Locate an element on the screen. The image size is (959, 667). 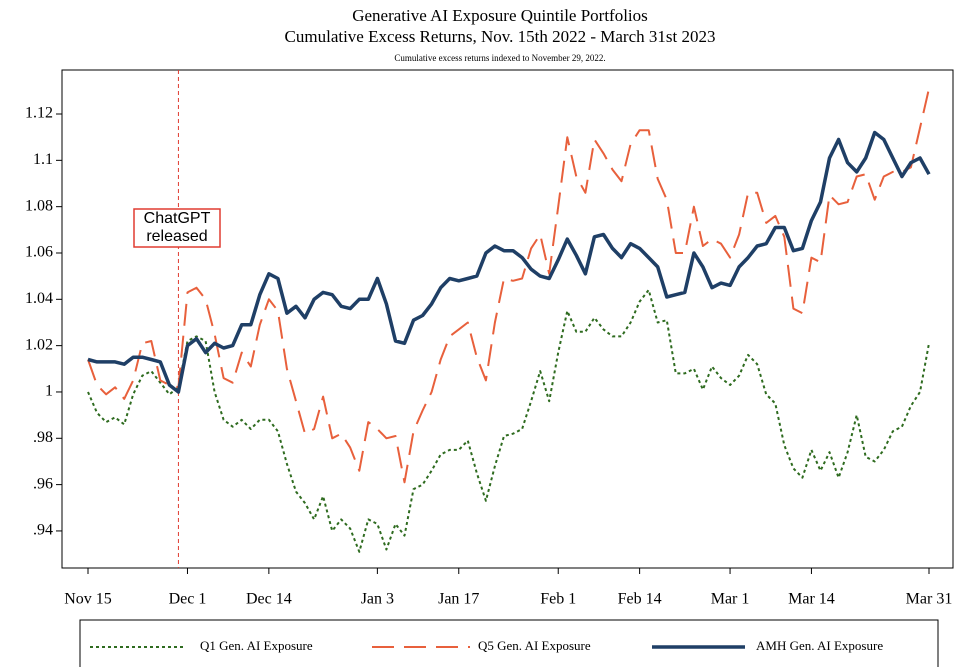
legend-label: Q5 Gen. AI Exposure is located at coordinates (534, 645).